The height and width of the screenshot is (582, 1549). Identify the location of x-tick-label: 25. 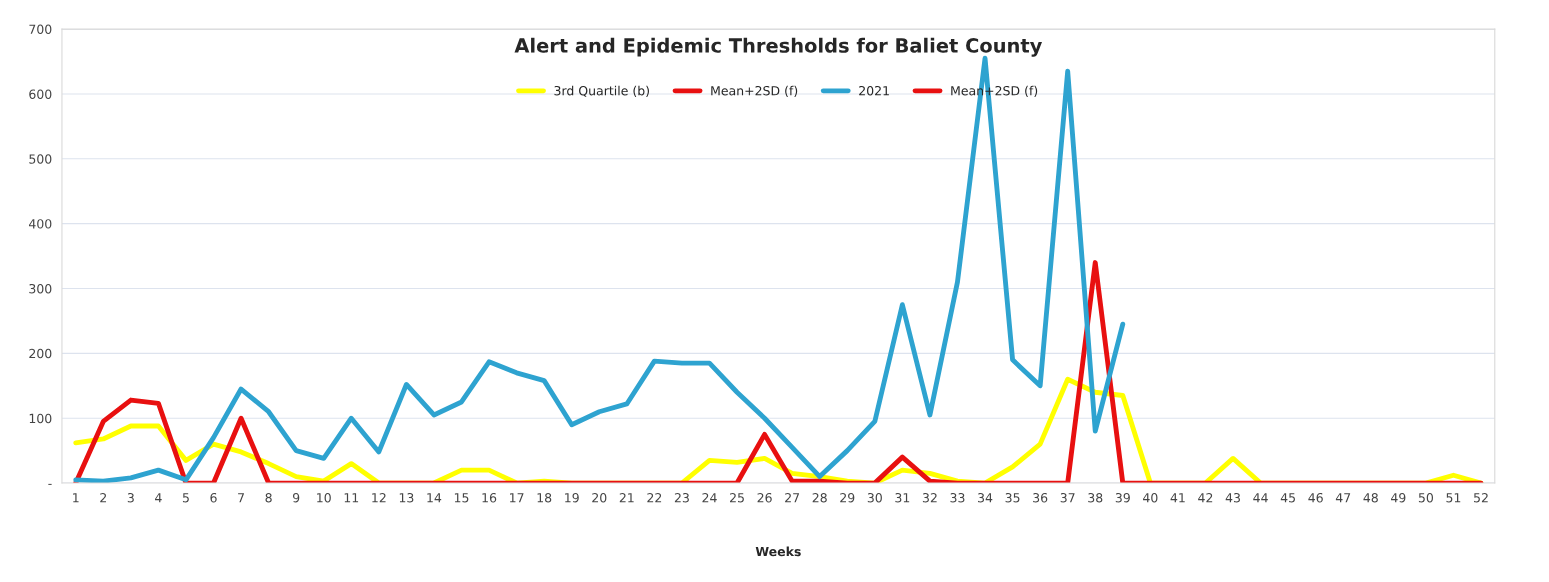
(737, 498).